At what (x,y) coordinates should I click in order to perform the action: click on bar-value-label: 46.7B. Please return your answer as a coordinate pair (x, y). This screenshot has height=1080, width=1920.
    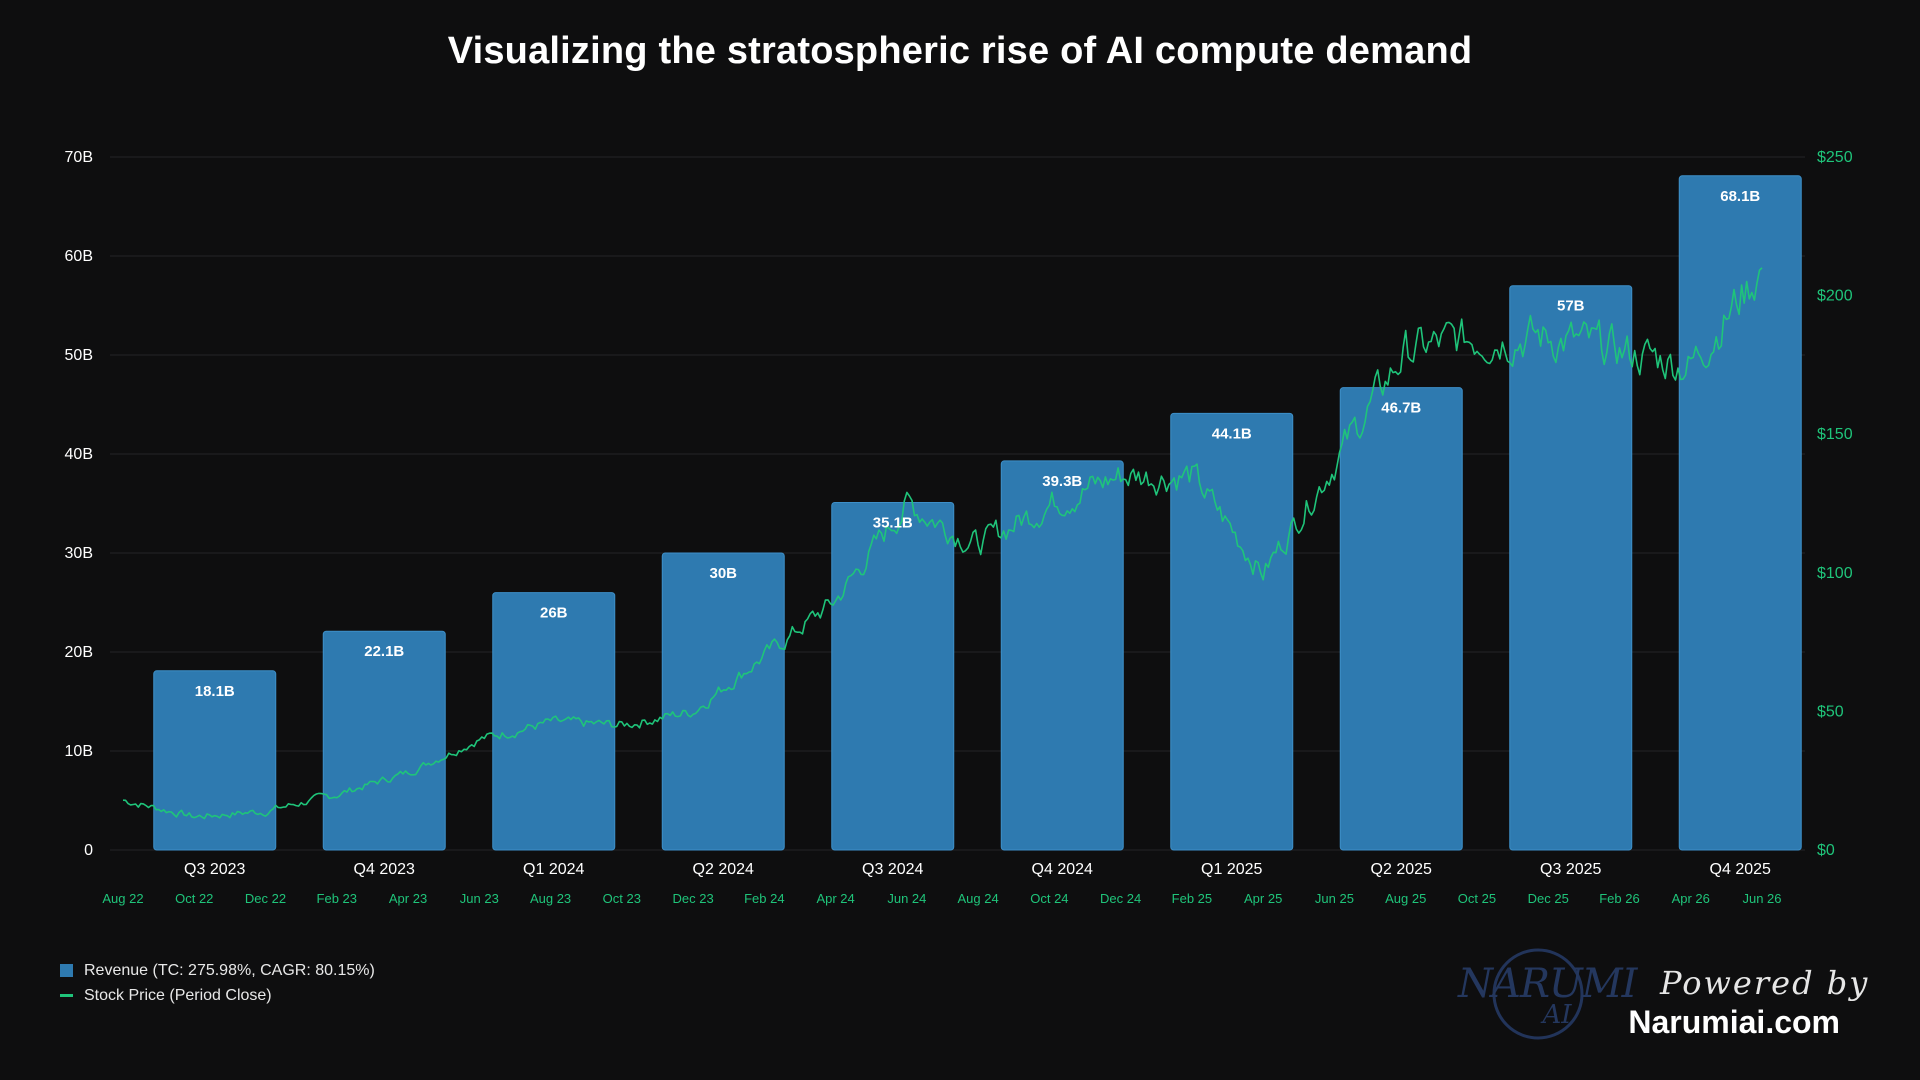
    Looking at the image, I should click on (1401, 408).